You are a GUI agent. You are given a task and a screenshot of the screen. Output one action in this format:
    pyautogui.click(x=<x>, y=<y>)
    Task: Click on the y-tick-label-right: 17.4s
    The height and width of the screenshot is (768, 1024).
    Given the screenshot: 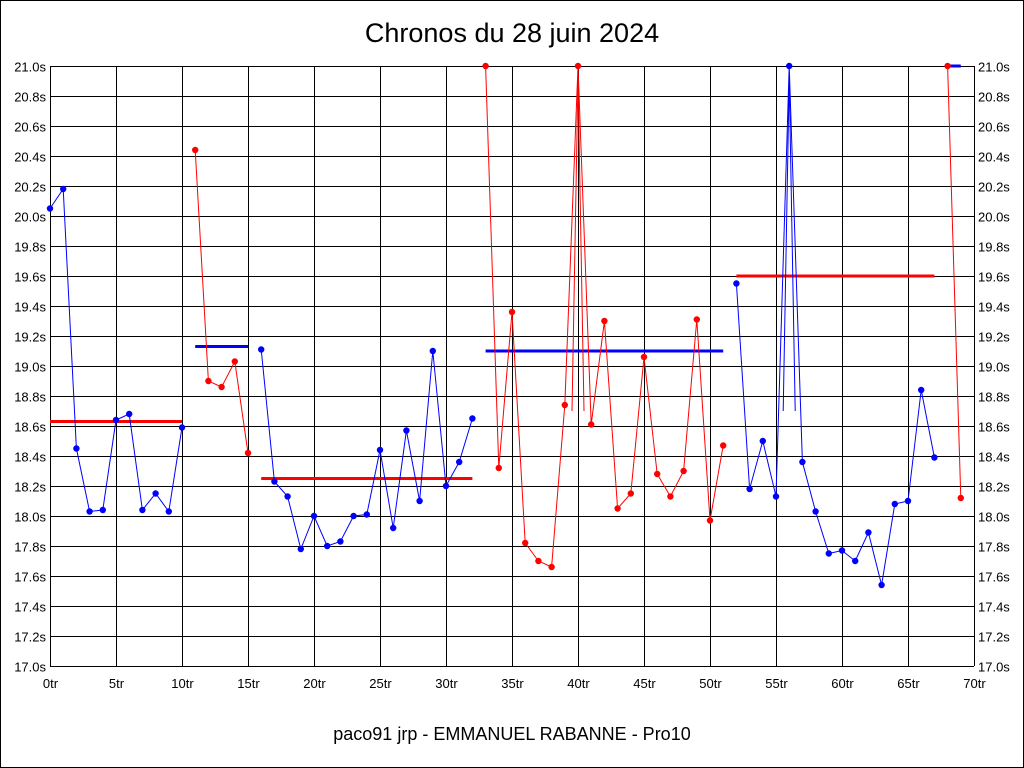 What is the action you would take?
    pyautogui.click(x=994, y=607)
    